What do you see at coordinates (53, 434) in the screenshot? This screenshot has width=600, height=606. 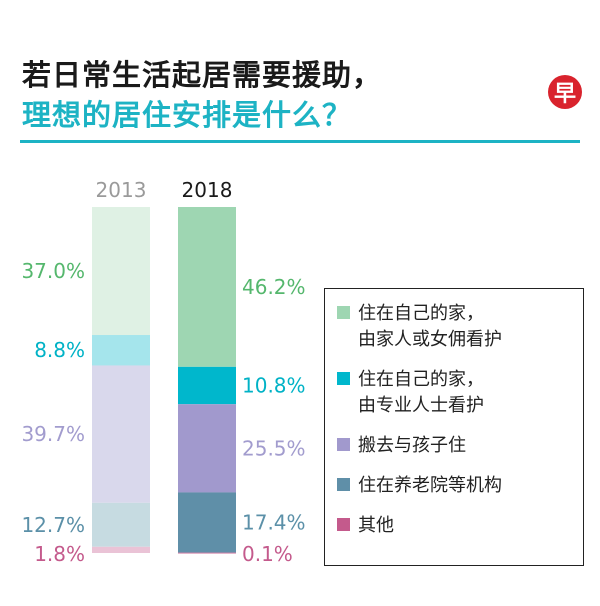 I see `value-label-2013-2: 39.7%` at bounding box center [53, 434].